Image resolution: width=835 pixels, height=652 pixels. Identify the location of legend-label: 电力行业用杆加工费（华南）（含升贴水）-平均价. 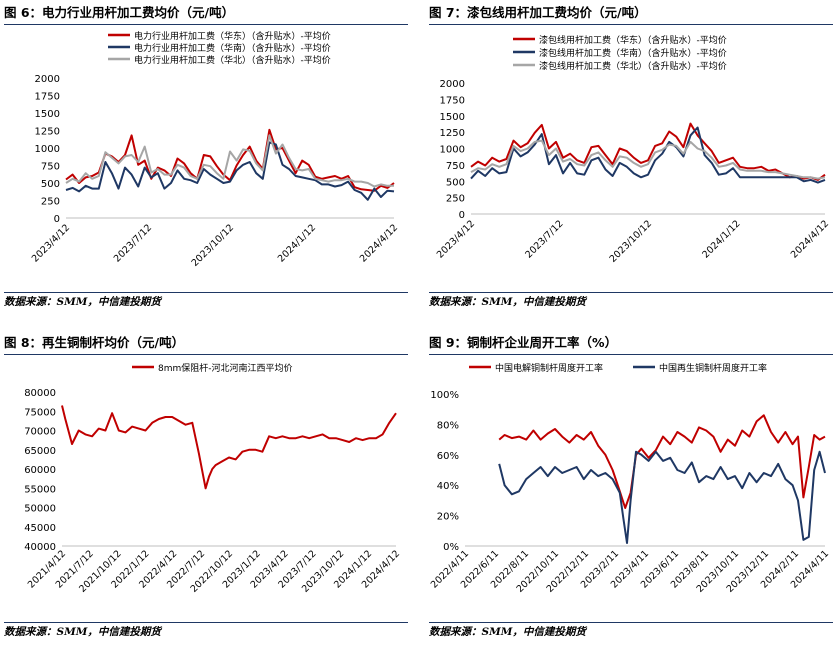
(232, 48).